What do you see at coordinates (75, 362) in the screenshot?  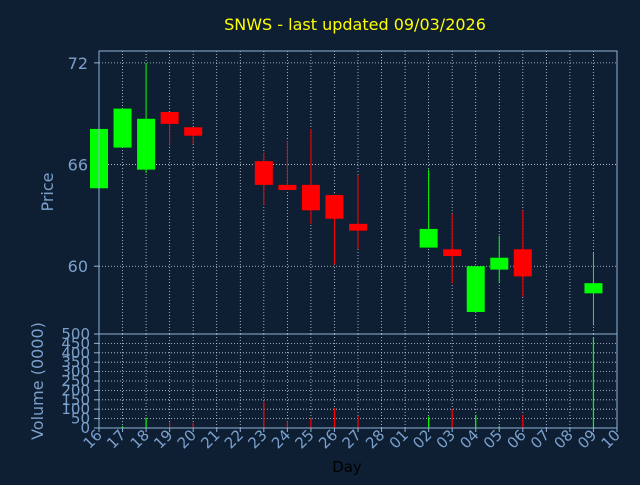 I see `volume-tick-label: 350` at bounding box center [75, 362].